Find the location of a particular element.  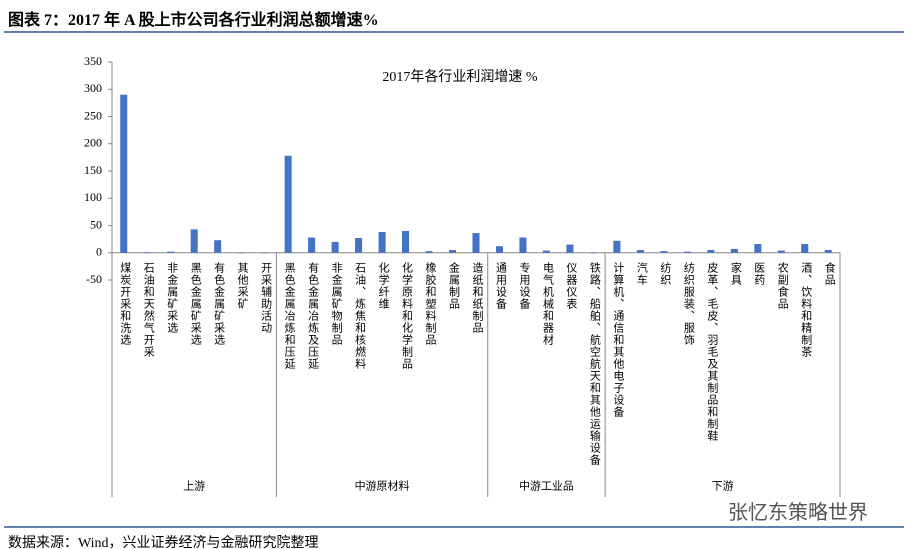

y-tick-label: -50 is located at coordinates (94, 279).